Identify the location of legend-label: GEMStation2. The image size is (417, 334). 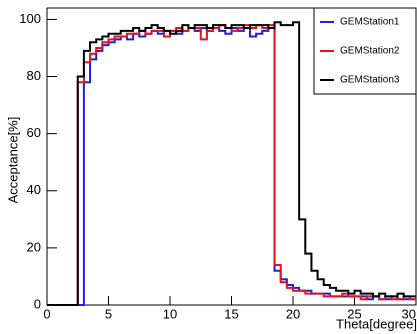
(370, 51).